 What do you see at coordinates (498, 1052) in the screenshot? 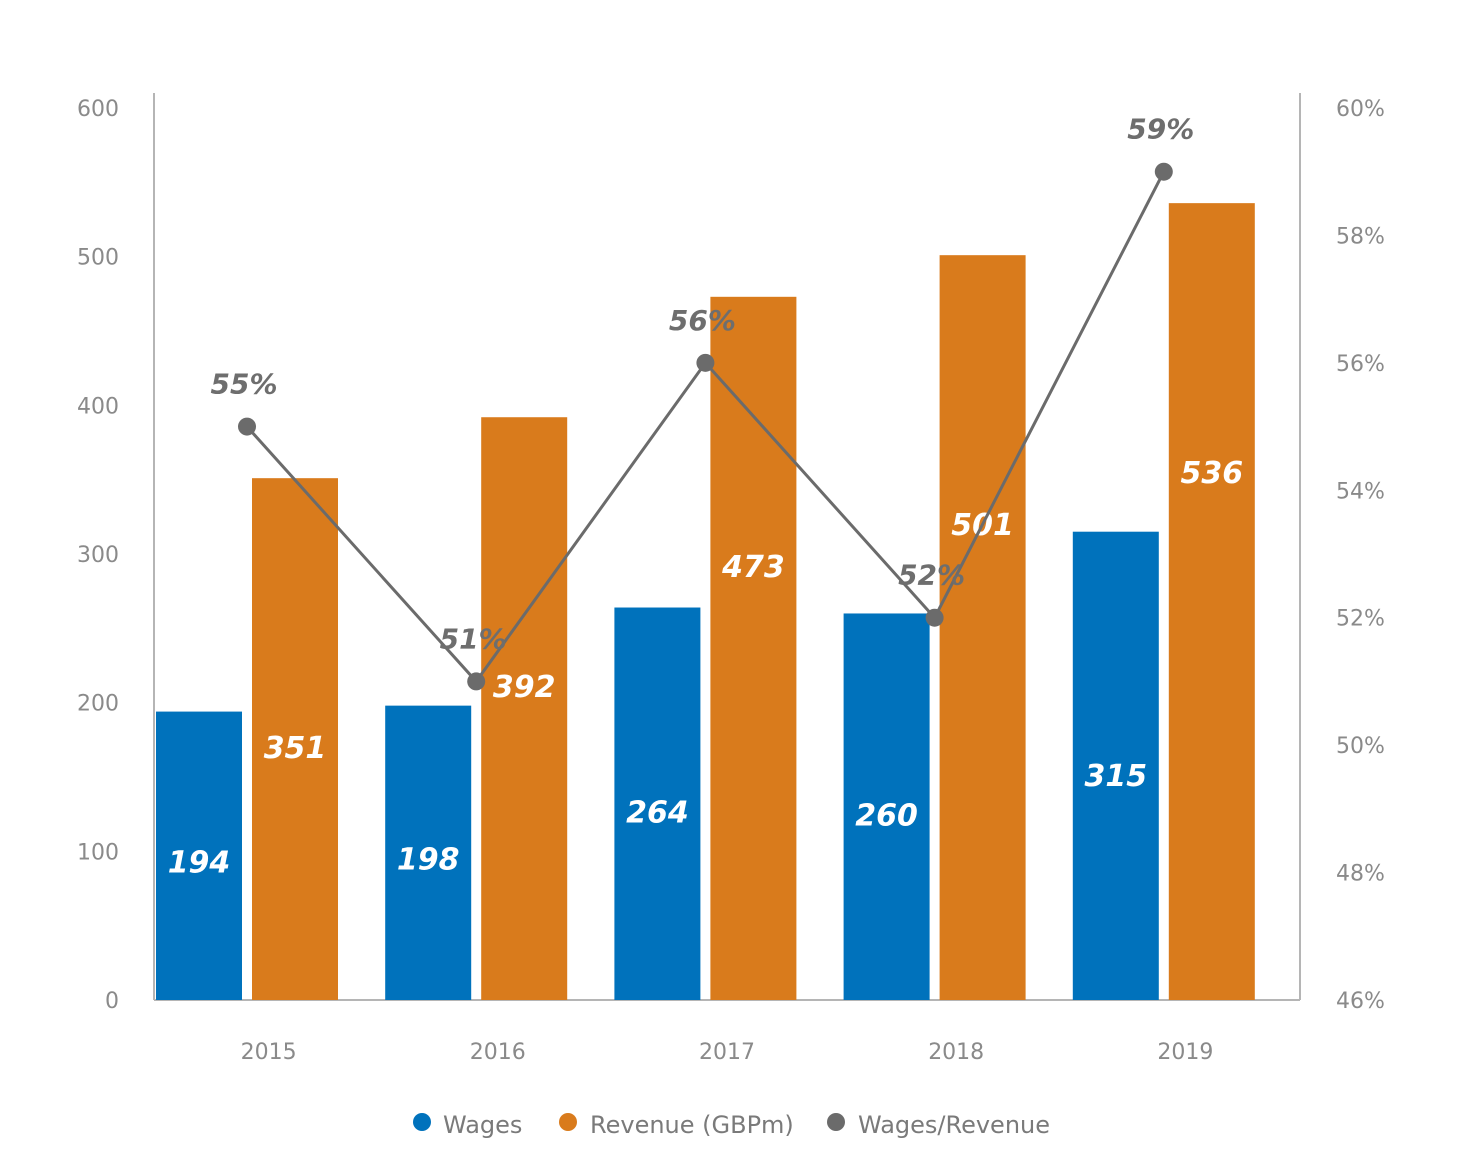
I see `x-tick-label: 2016` at bounding box center [498, 1052].